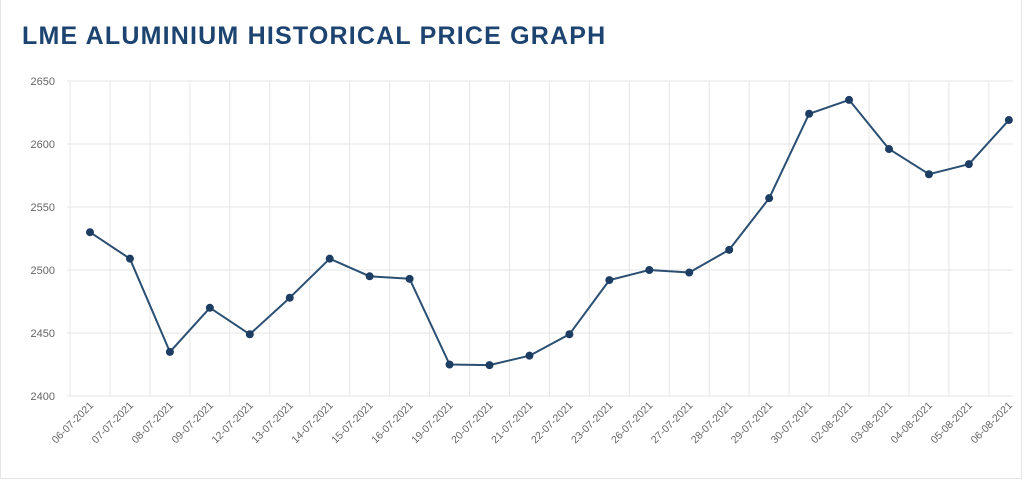 Image resolution: width=1024 pixels, height=481 pixels. What do you see at coordinates (153, 423) in the screenshot?
I see `x-tick-label: 08-07-2021` at bounding box center [153, 423].